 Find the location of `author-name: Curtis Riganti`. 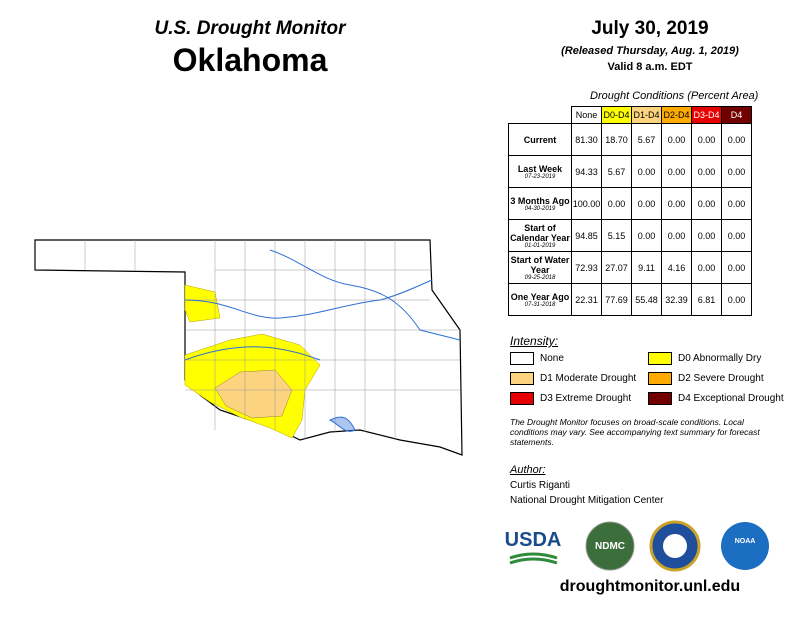

author-name: Curtis Riganti is located at coordinates (540, 485).